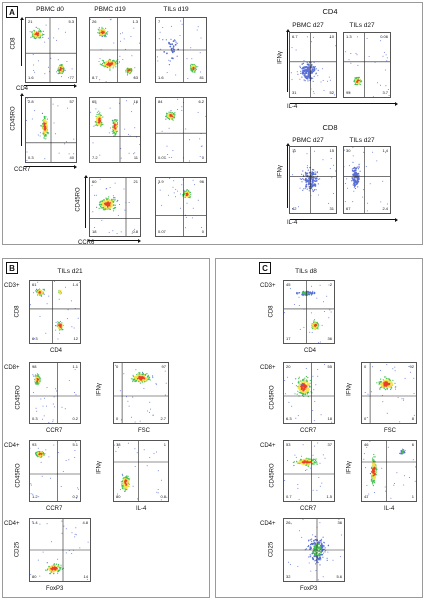 This screenshot has width=425, height=600. What do you see at coordinates (21, 119) in the screenshot?
I see `row2-y-arrow` at bounding box center [21, 119].